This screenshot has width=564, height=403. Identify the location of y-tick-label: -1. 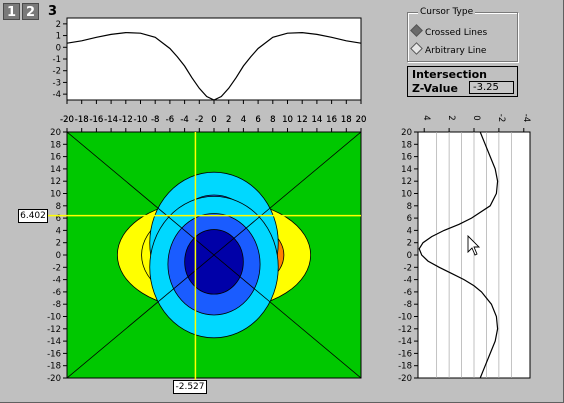
(57, 60).